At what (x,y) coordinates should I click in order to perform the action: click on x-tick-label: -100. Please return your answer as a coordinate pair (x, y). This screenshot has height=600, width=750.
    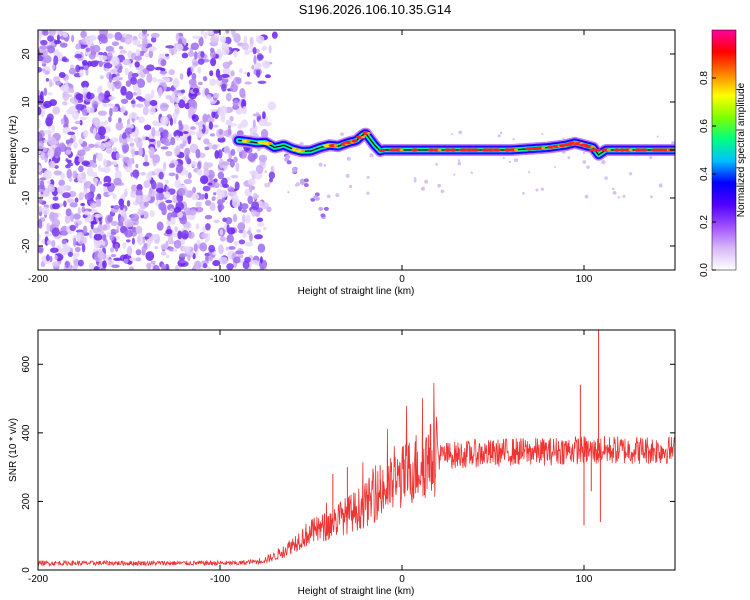
    Looking at the image, I should click on (220, 279).